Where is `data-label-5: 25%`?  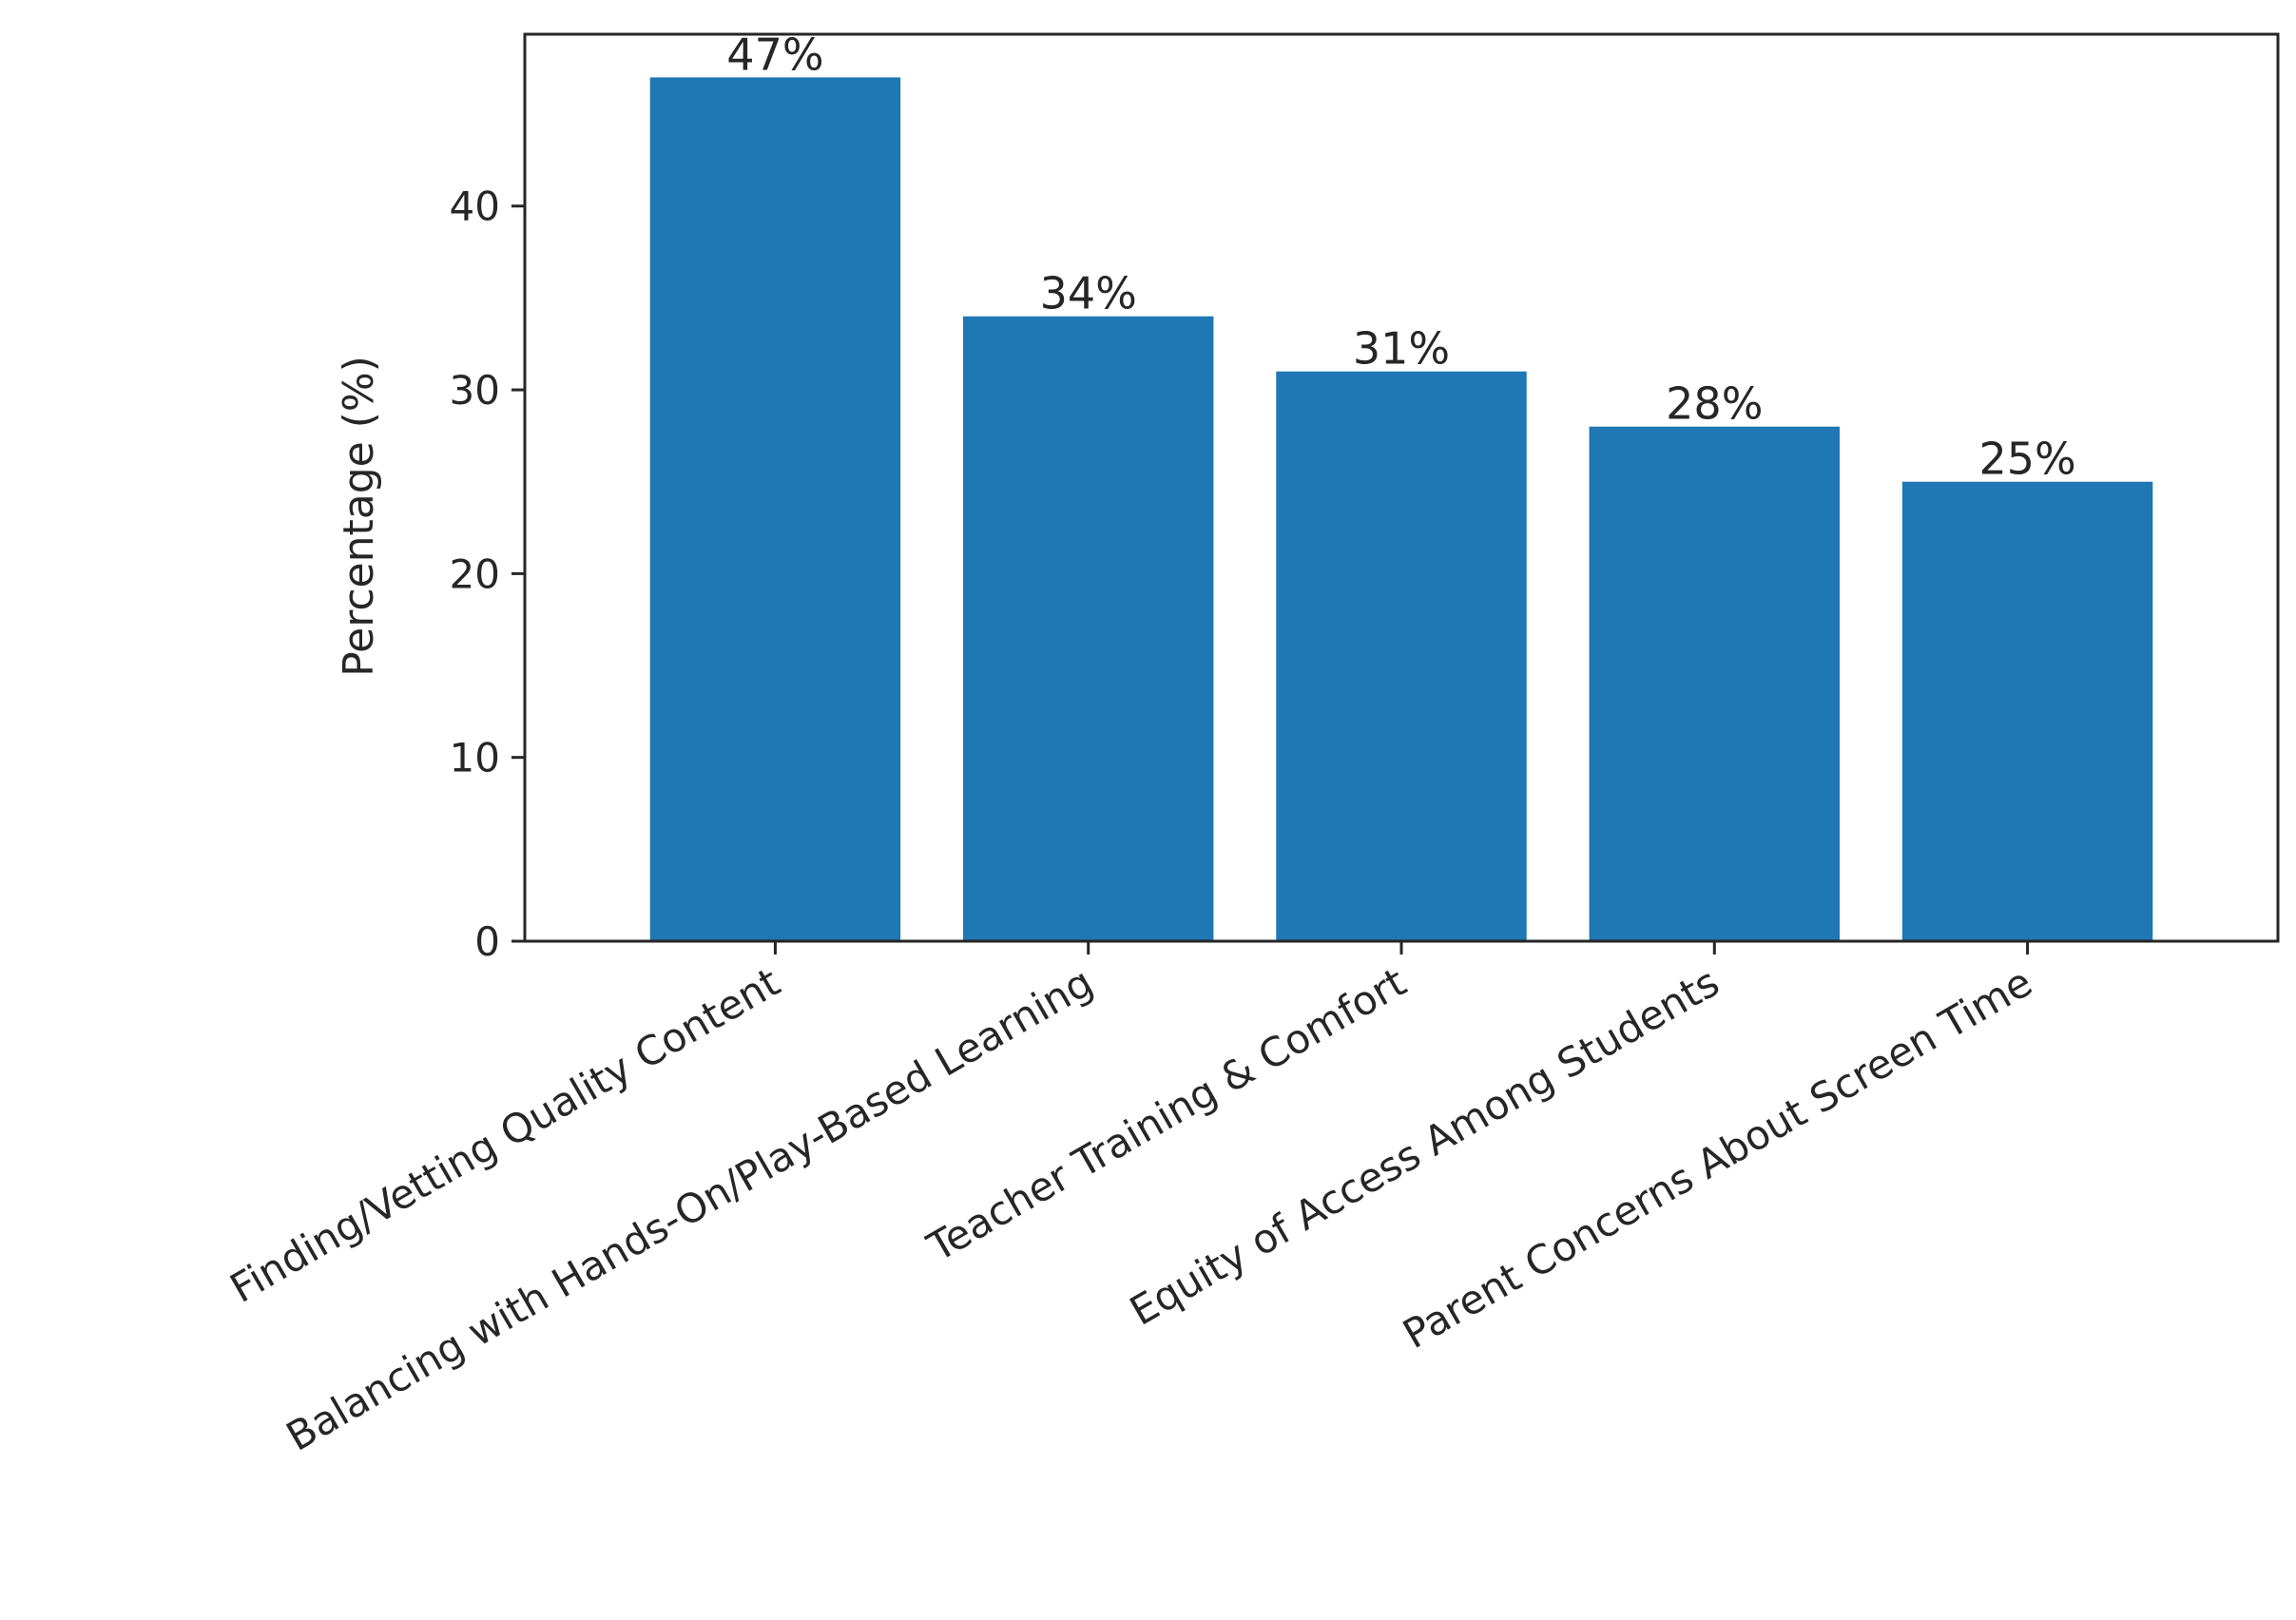 data-label-5: 25% is located at coordinates (2026, 459).